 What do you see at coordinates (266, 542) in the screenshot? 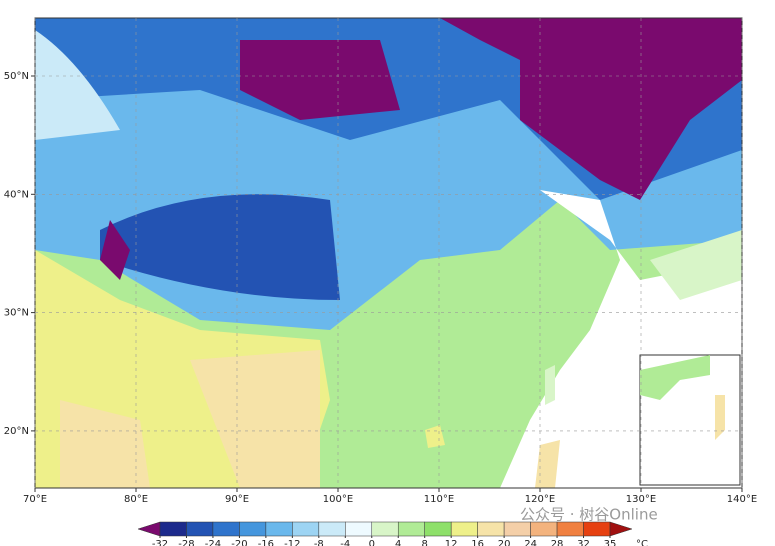
I see `colorbar-label: -16` at bounding box center [266, 542].